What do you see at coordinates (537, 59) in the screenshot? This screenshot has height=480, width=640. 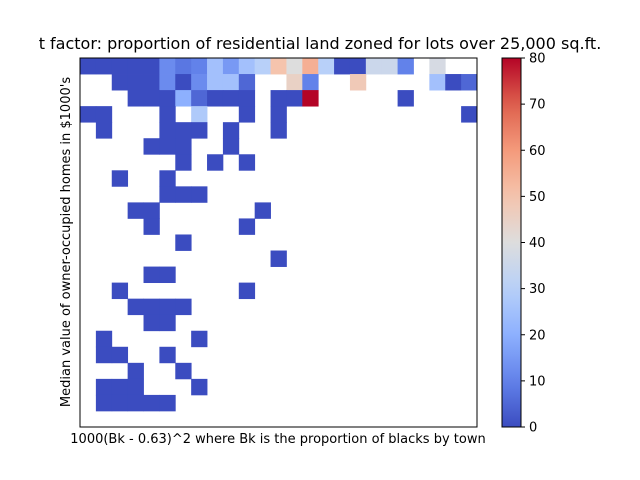 I see `colorbar-tick-label: 80` at bounding box center [537, 59].